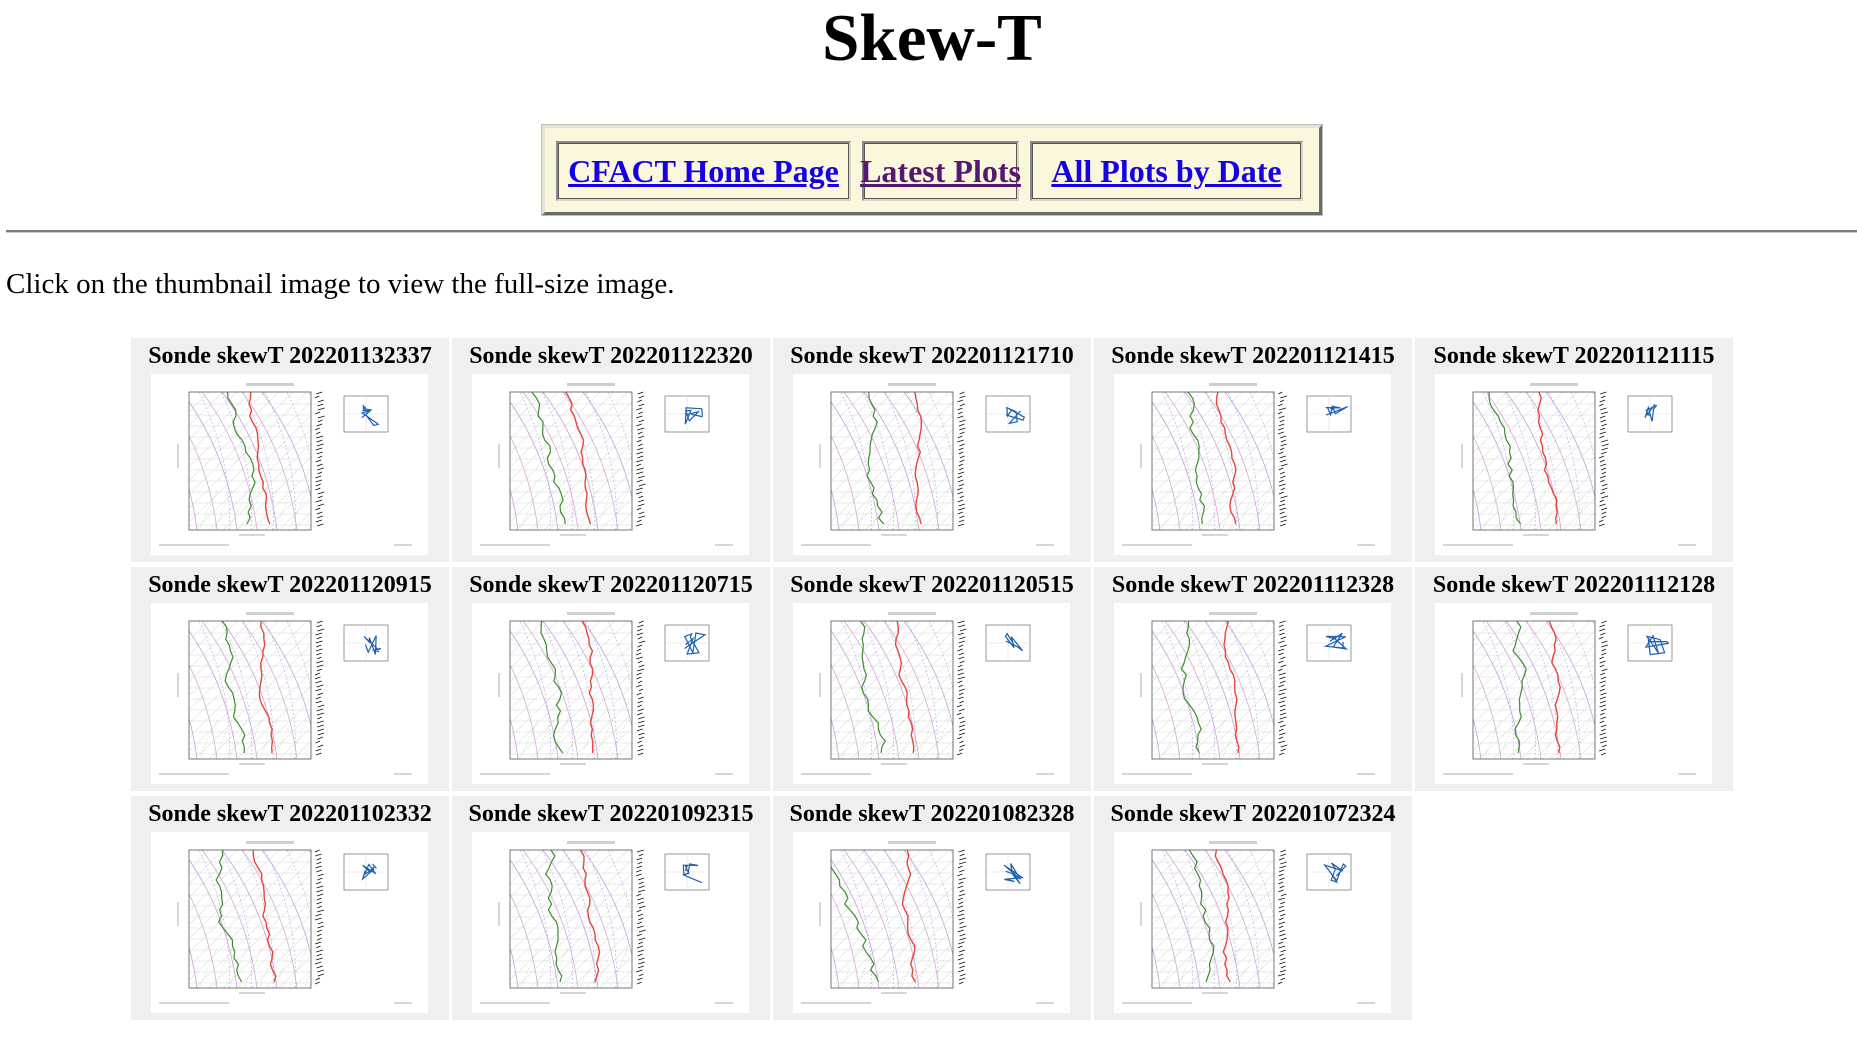 The width and height of the screenshot is (1857, 1044). I want to click on thumbnail-caption: Sonde skewT 202201132337, so click(290, 356).